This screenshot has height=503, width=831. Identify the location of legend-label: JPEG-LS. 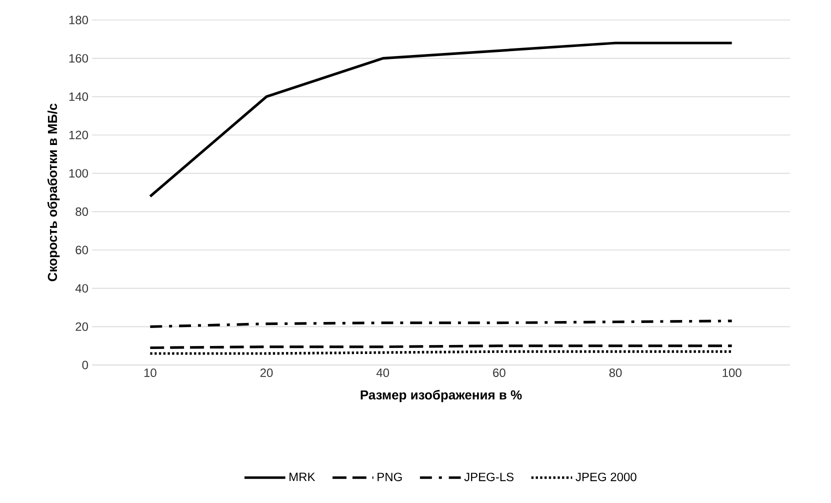
(489, 477).